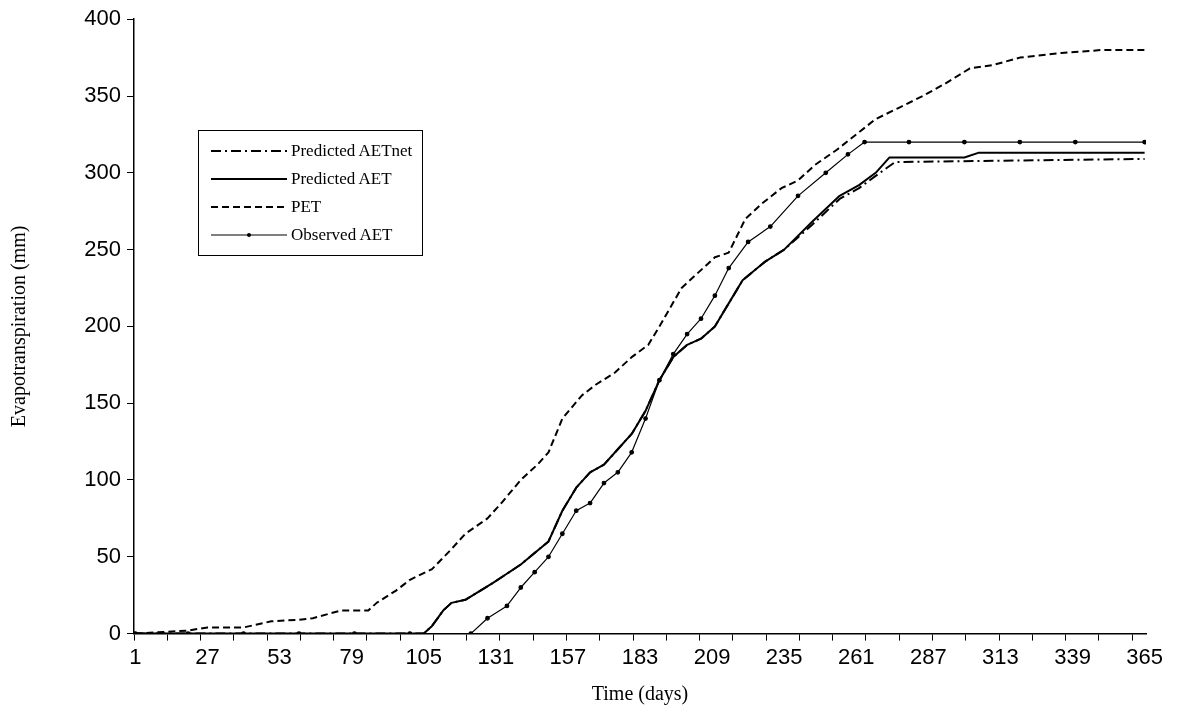 This screenshot has height=721, width=1184. What do you see at coordinates (342, 235) in the screenshot?
I see `legend-label: Observed AET` at bounding box center [342, 235].